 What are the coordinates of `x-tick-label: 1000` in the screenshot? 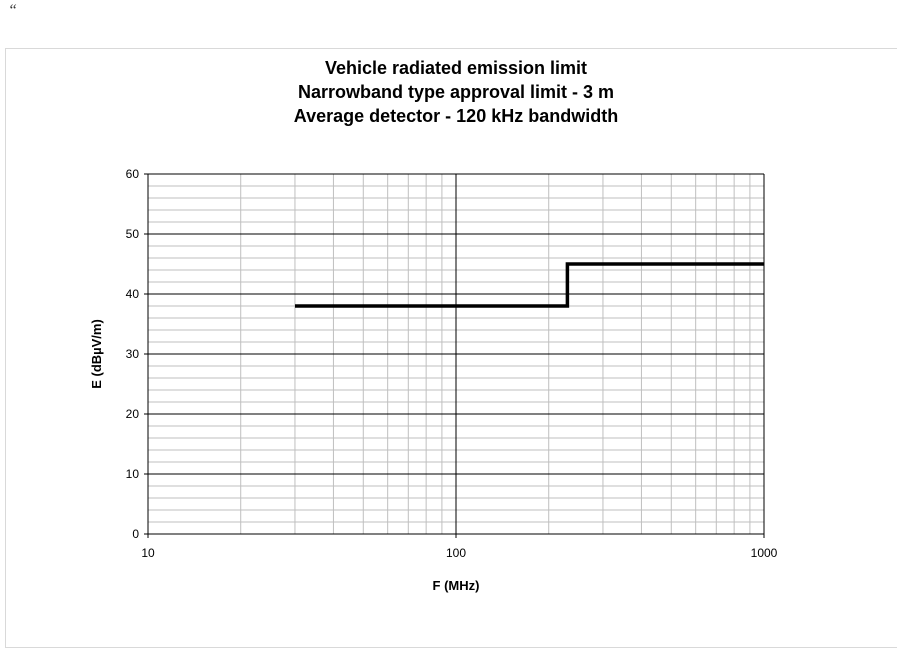 It's located at (764, 553).